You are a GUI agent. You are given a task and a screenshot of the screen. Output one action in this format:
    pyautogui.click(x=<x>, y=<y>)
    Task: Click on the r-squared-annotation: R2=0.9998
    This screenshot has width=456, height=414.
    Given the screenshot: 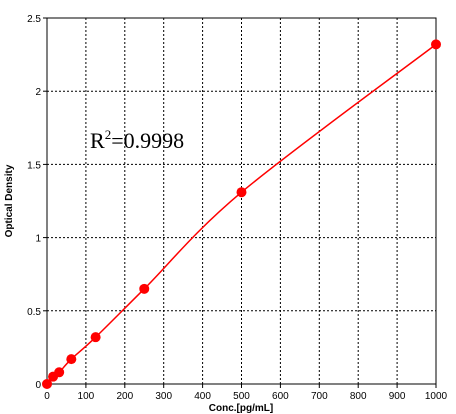 What is the action you would take?
    pyautogui.click(x=137, y=140)
    